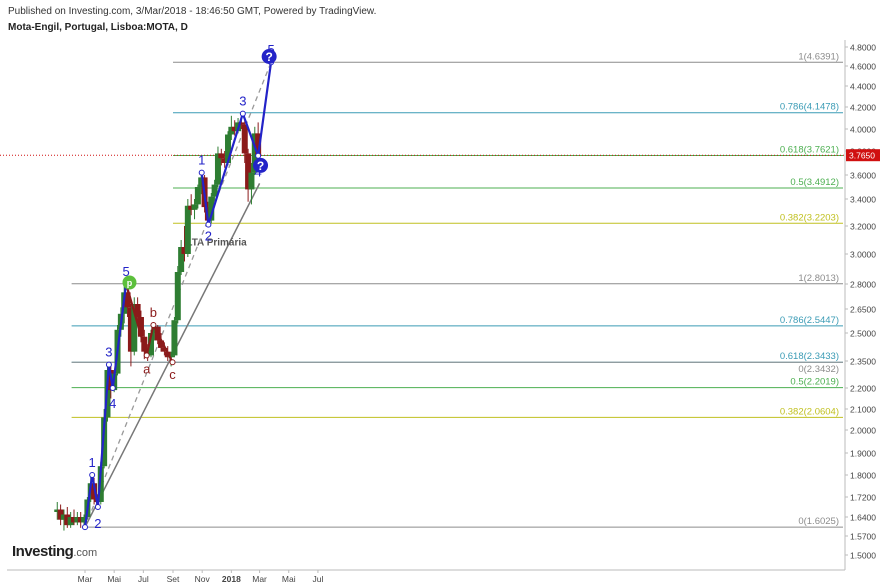 The image size is (880, 585). Describe the element at coordinates (818, 521) in the screenshot. I see `fib-level-label: 0(1.6025)` at that location.